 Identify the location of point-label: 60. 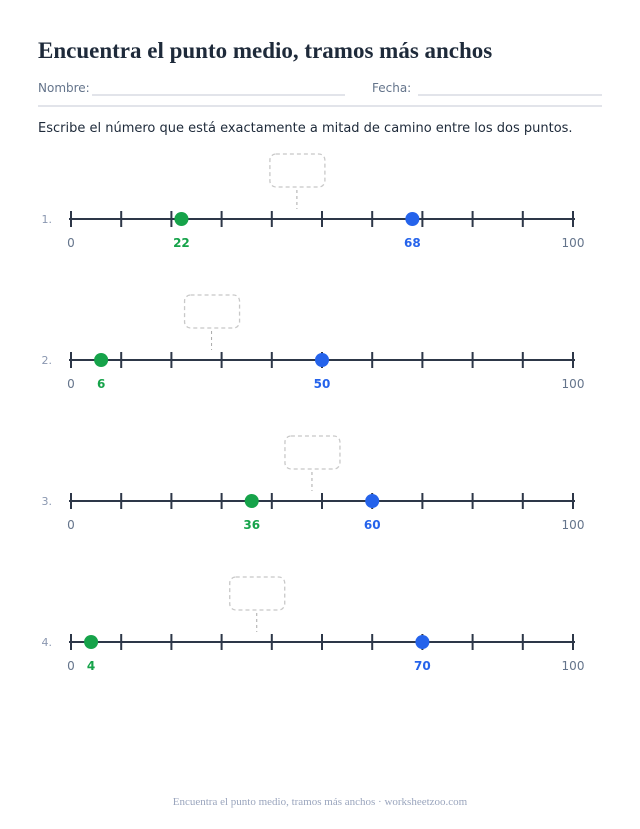
(372, 525).